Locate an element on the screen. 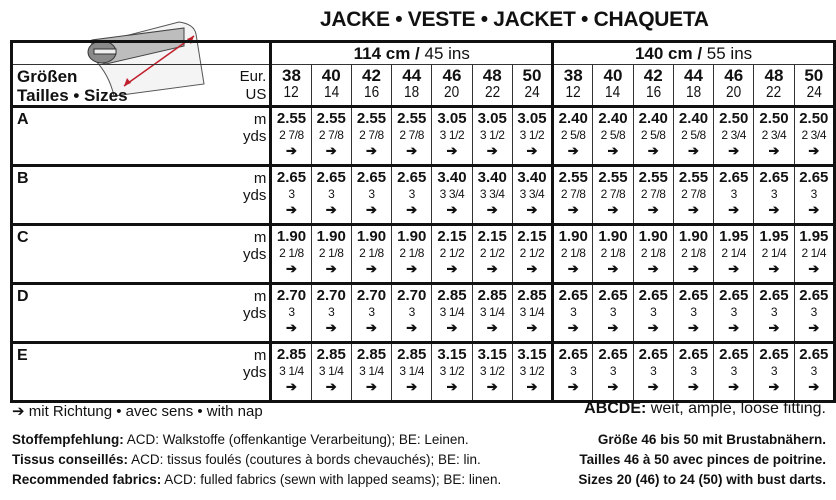 This screenshot has height=500, width=836. yardage-cell: 3.40 3 3/4 ➔ is located at coordinates (452, 195).